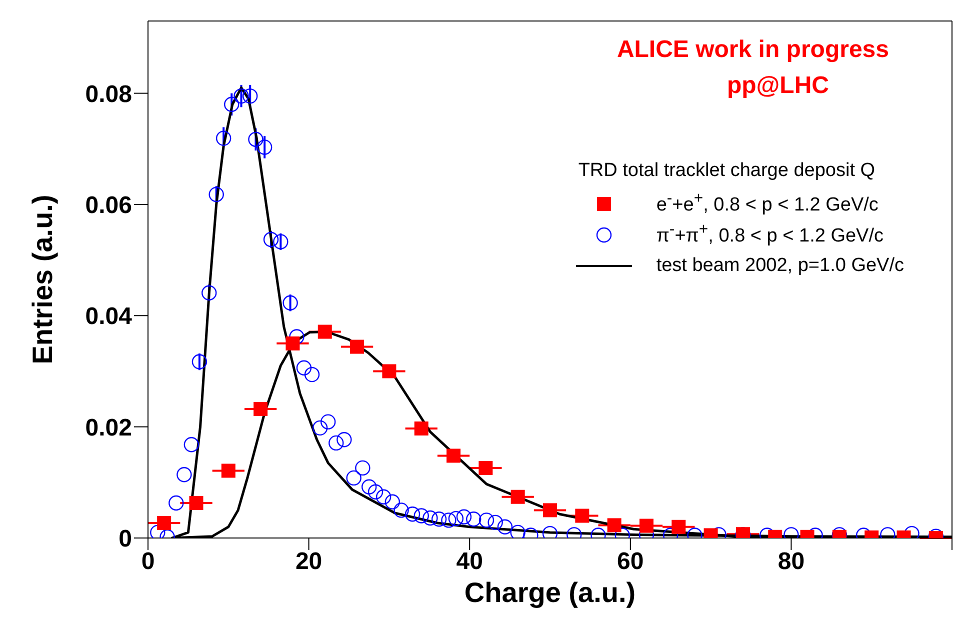 Image resolution: width=967 pixels, height=630 pixels. I want to click on x-tick-label: 40, so click(469, 562).